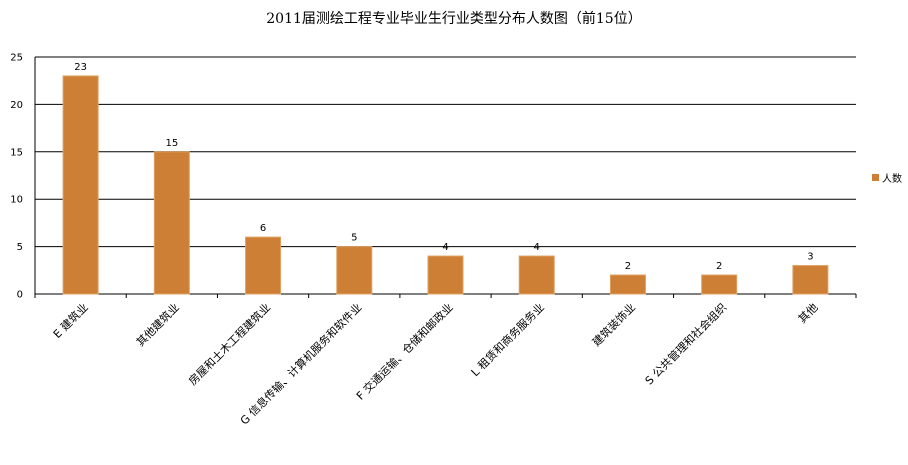  I want to click on legend: 人数, so click(887, 177).